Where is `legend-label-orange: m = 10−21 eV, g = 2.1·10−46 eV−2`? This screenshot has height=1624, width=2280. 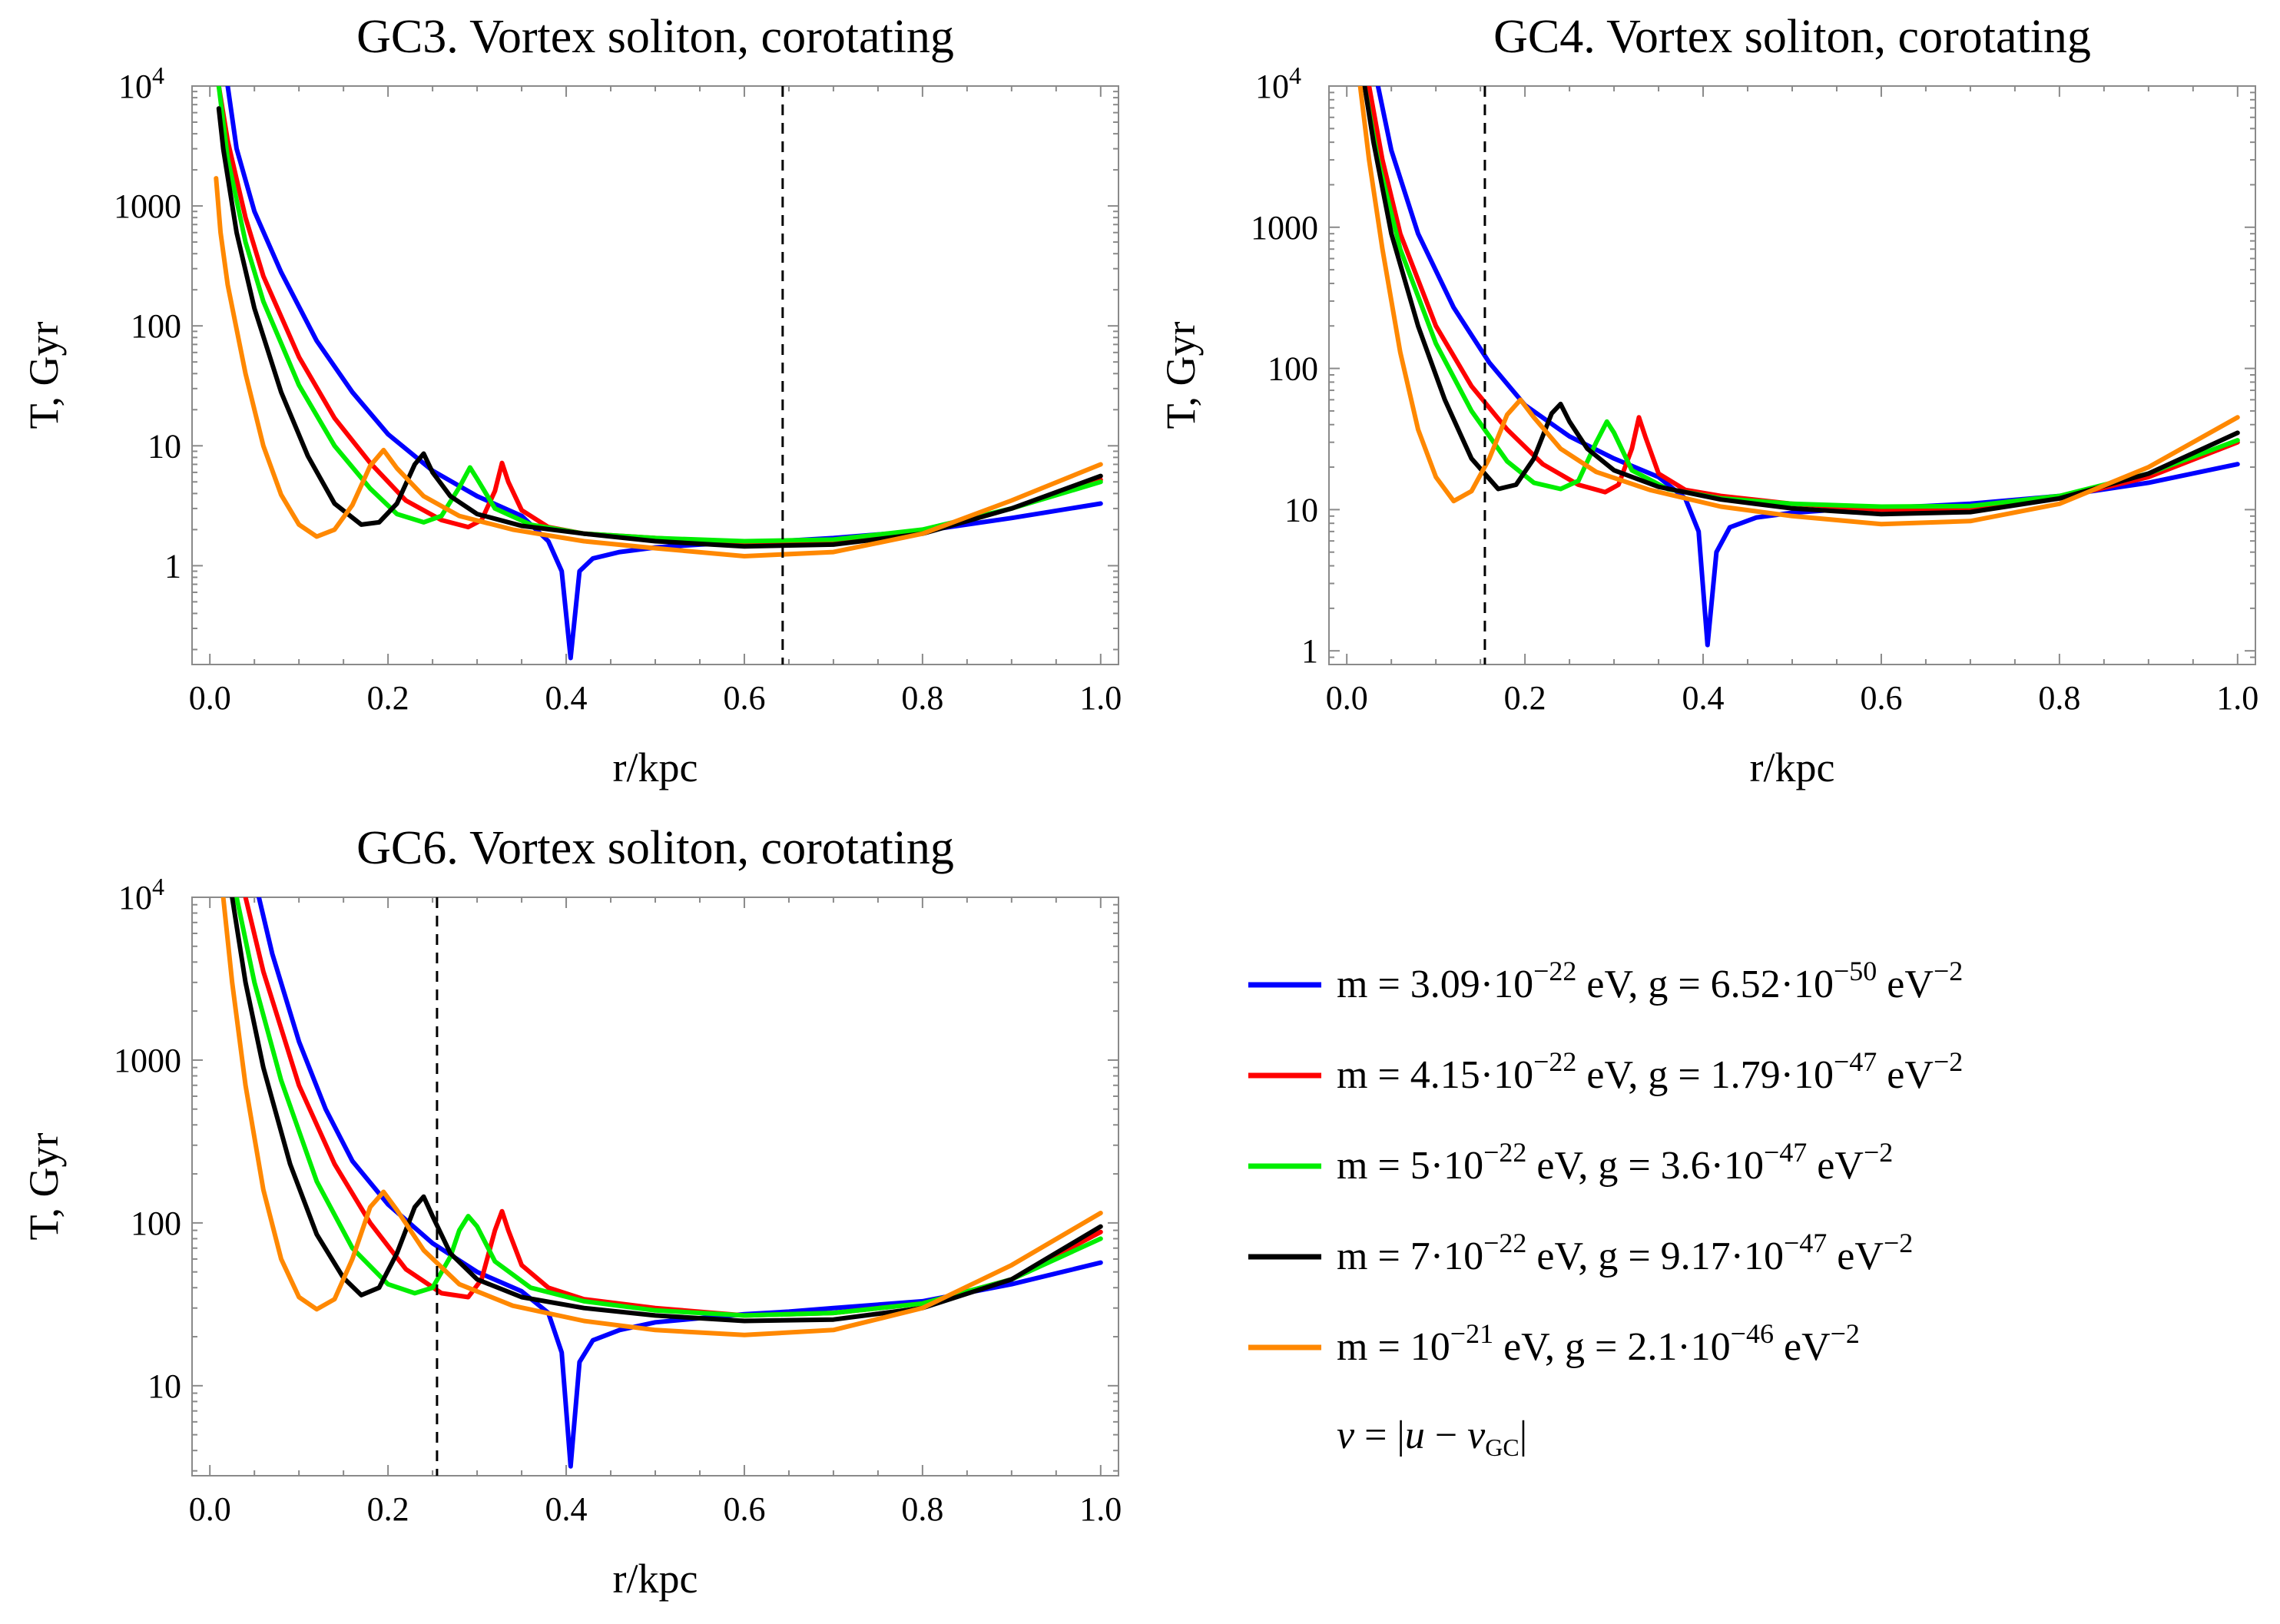 legend-label-orange: m = 10−21 eV, g = 2.1·10−46 eV−2 is located at coordinates (1599, 1343).